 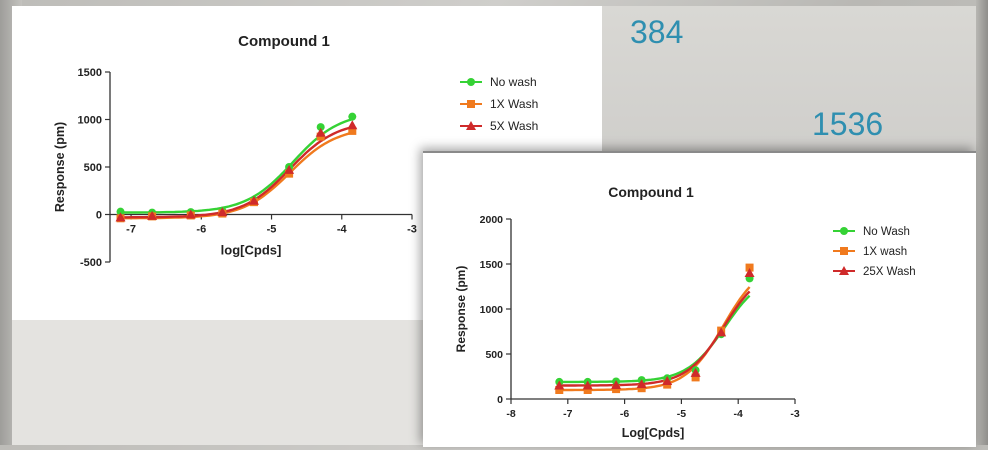 What do you see at coordinates (982, 222) in the screenshot?
I see `background-edge-right` at bounding box center [982, 222].